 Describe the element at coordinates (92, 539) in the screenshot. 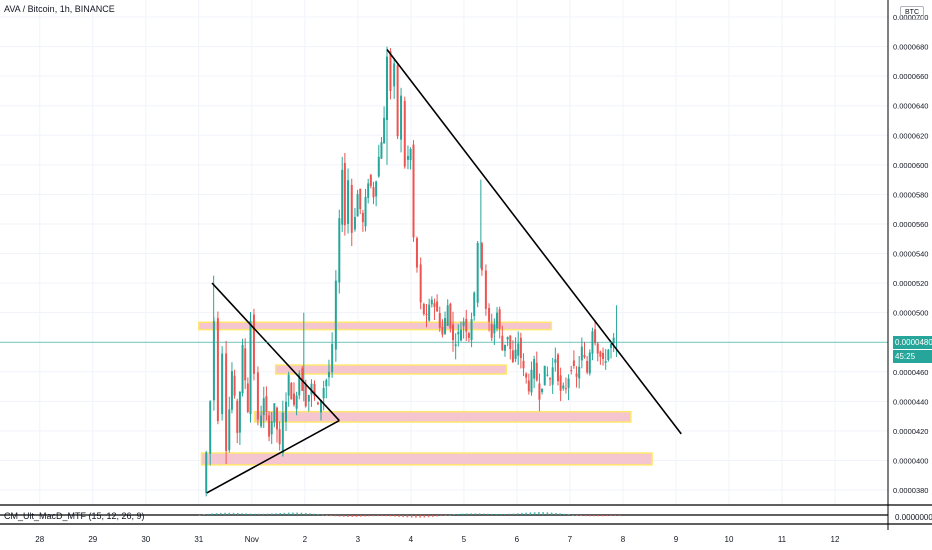

I see `x-tick-label: 29` at that location.